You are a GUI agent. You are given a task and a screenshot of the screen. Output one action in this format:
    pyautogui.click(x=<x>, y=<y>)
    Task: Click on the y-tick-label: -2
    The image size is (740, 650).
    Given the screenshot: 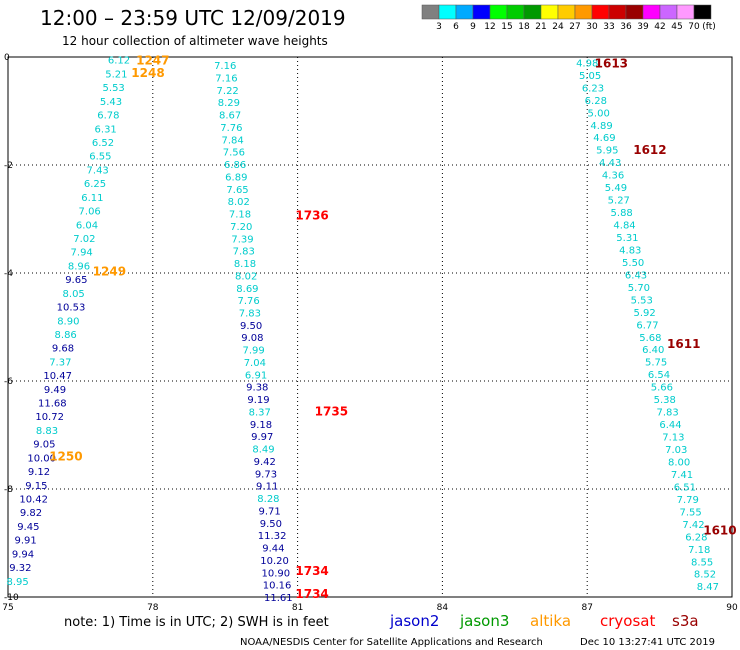 What is the action you would take?
    pyautogui.click(x=8, y=166)
    